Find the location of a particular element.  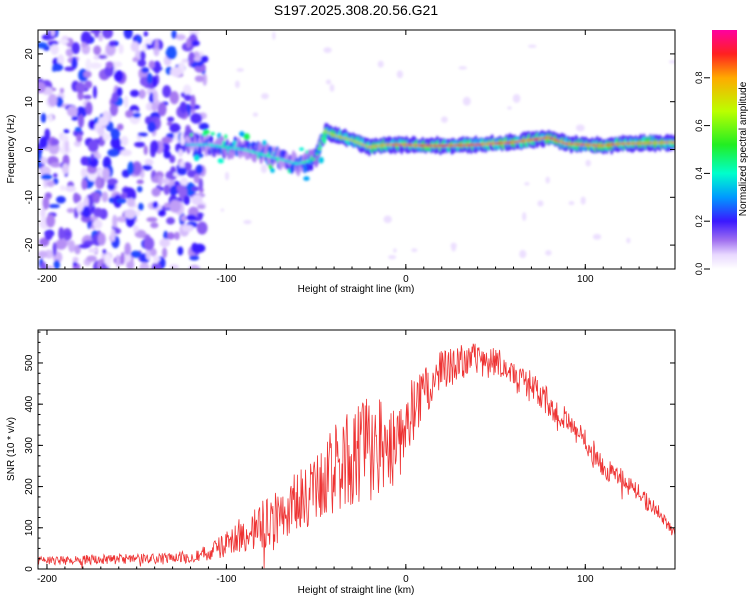

colorbar-label: Normalized spectral amplitude is located at coordinates (743, 148).